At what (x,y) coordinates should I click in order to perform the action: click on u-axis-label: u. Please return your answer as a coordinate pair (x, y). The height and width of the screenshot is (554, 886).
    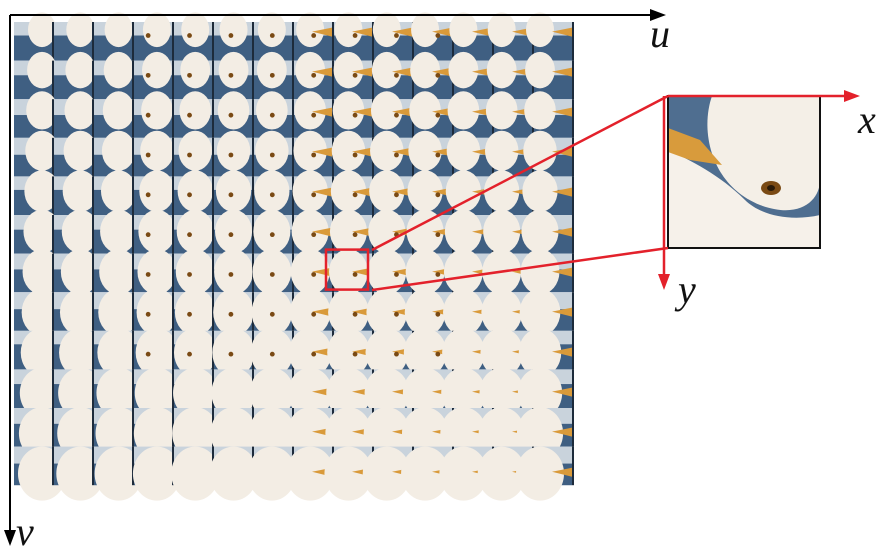
    Looking at the image, I should click on (660, 34).